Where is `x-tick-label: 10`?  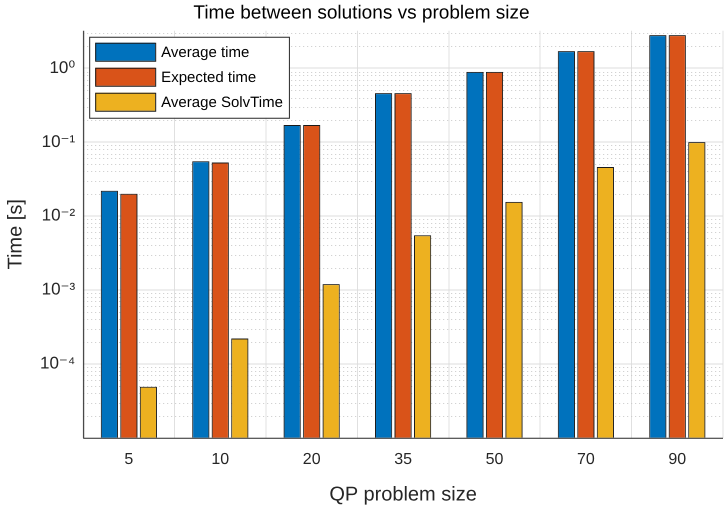 x-tick-label: 10 is located at coordinates (220, 459).